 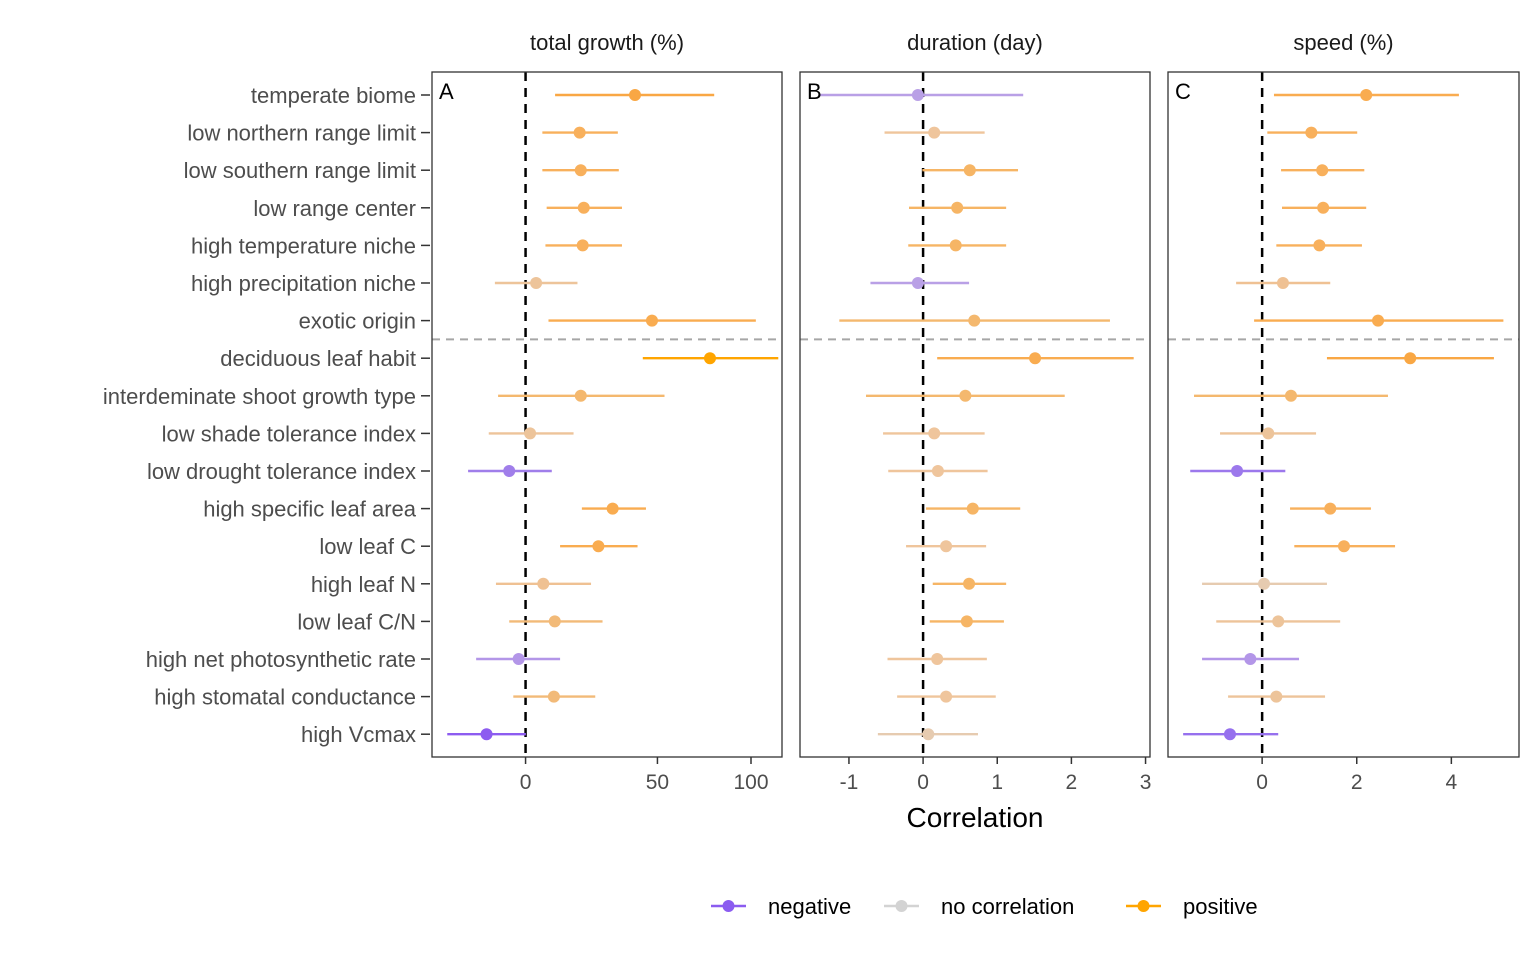 What do you see at coordinates (849, 782) in the screenshot?
I see `x-tick-label: -1` at bounding box center [849, 782].